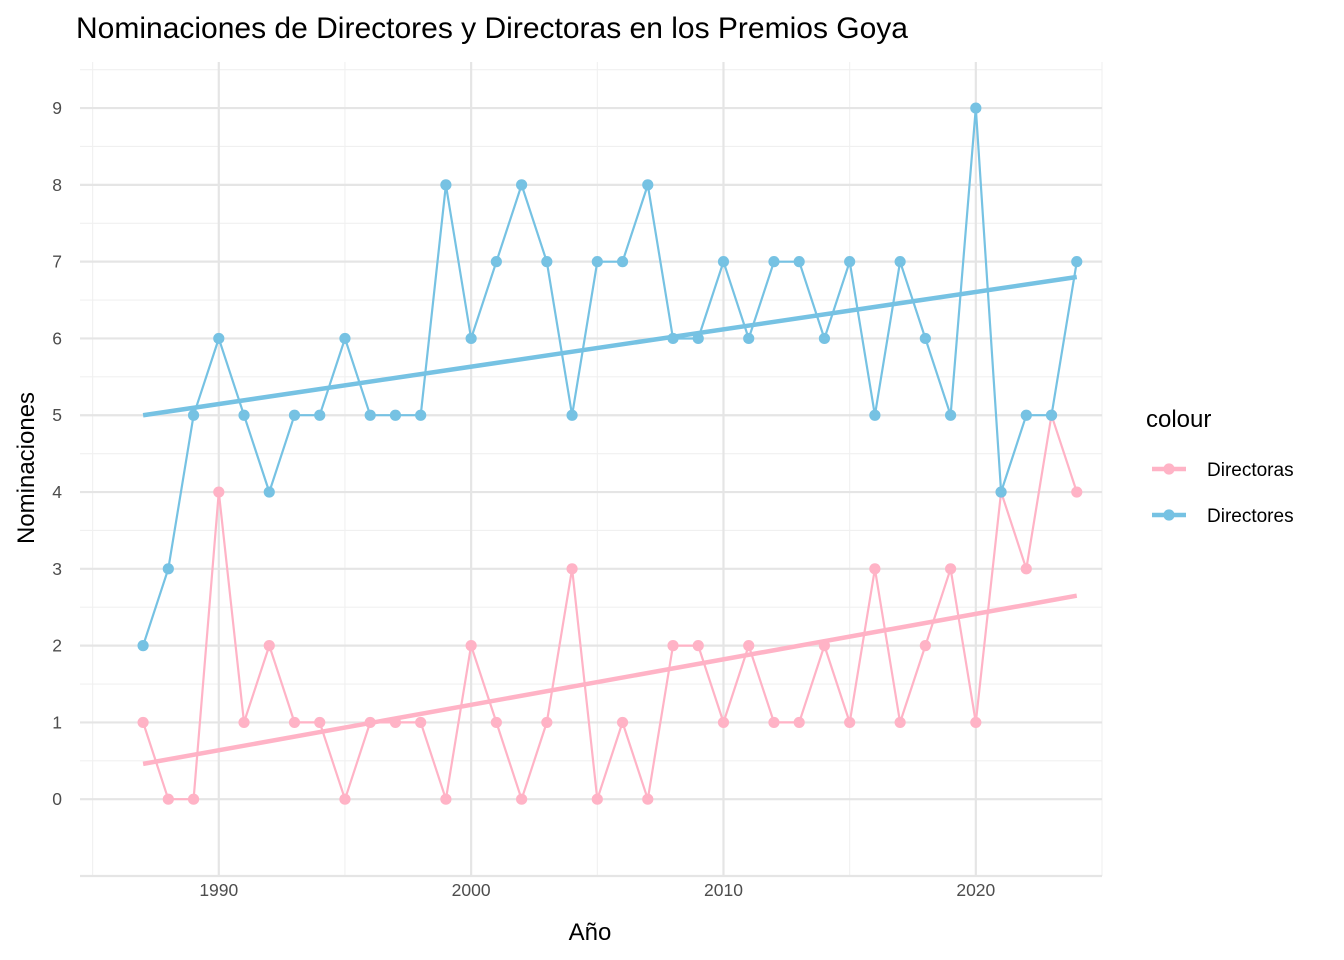 This screenshot has height=960, width=1344. I want to click on legend-label: Directores, so click(1250, 516).